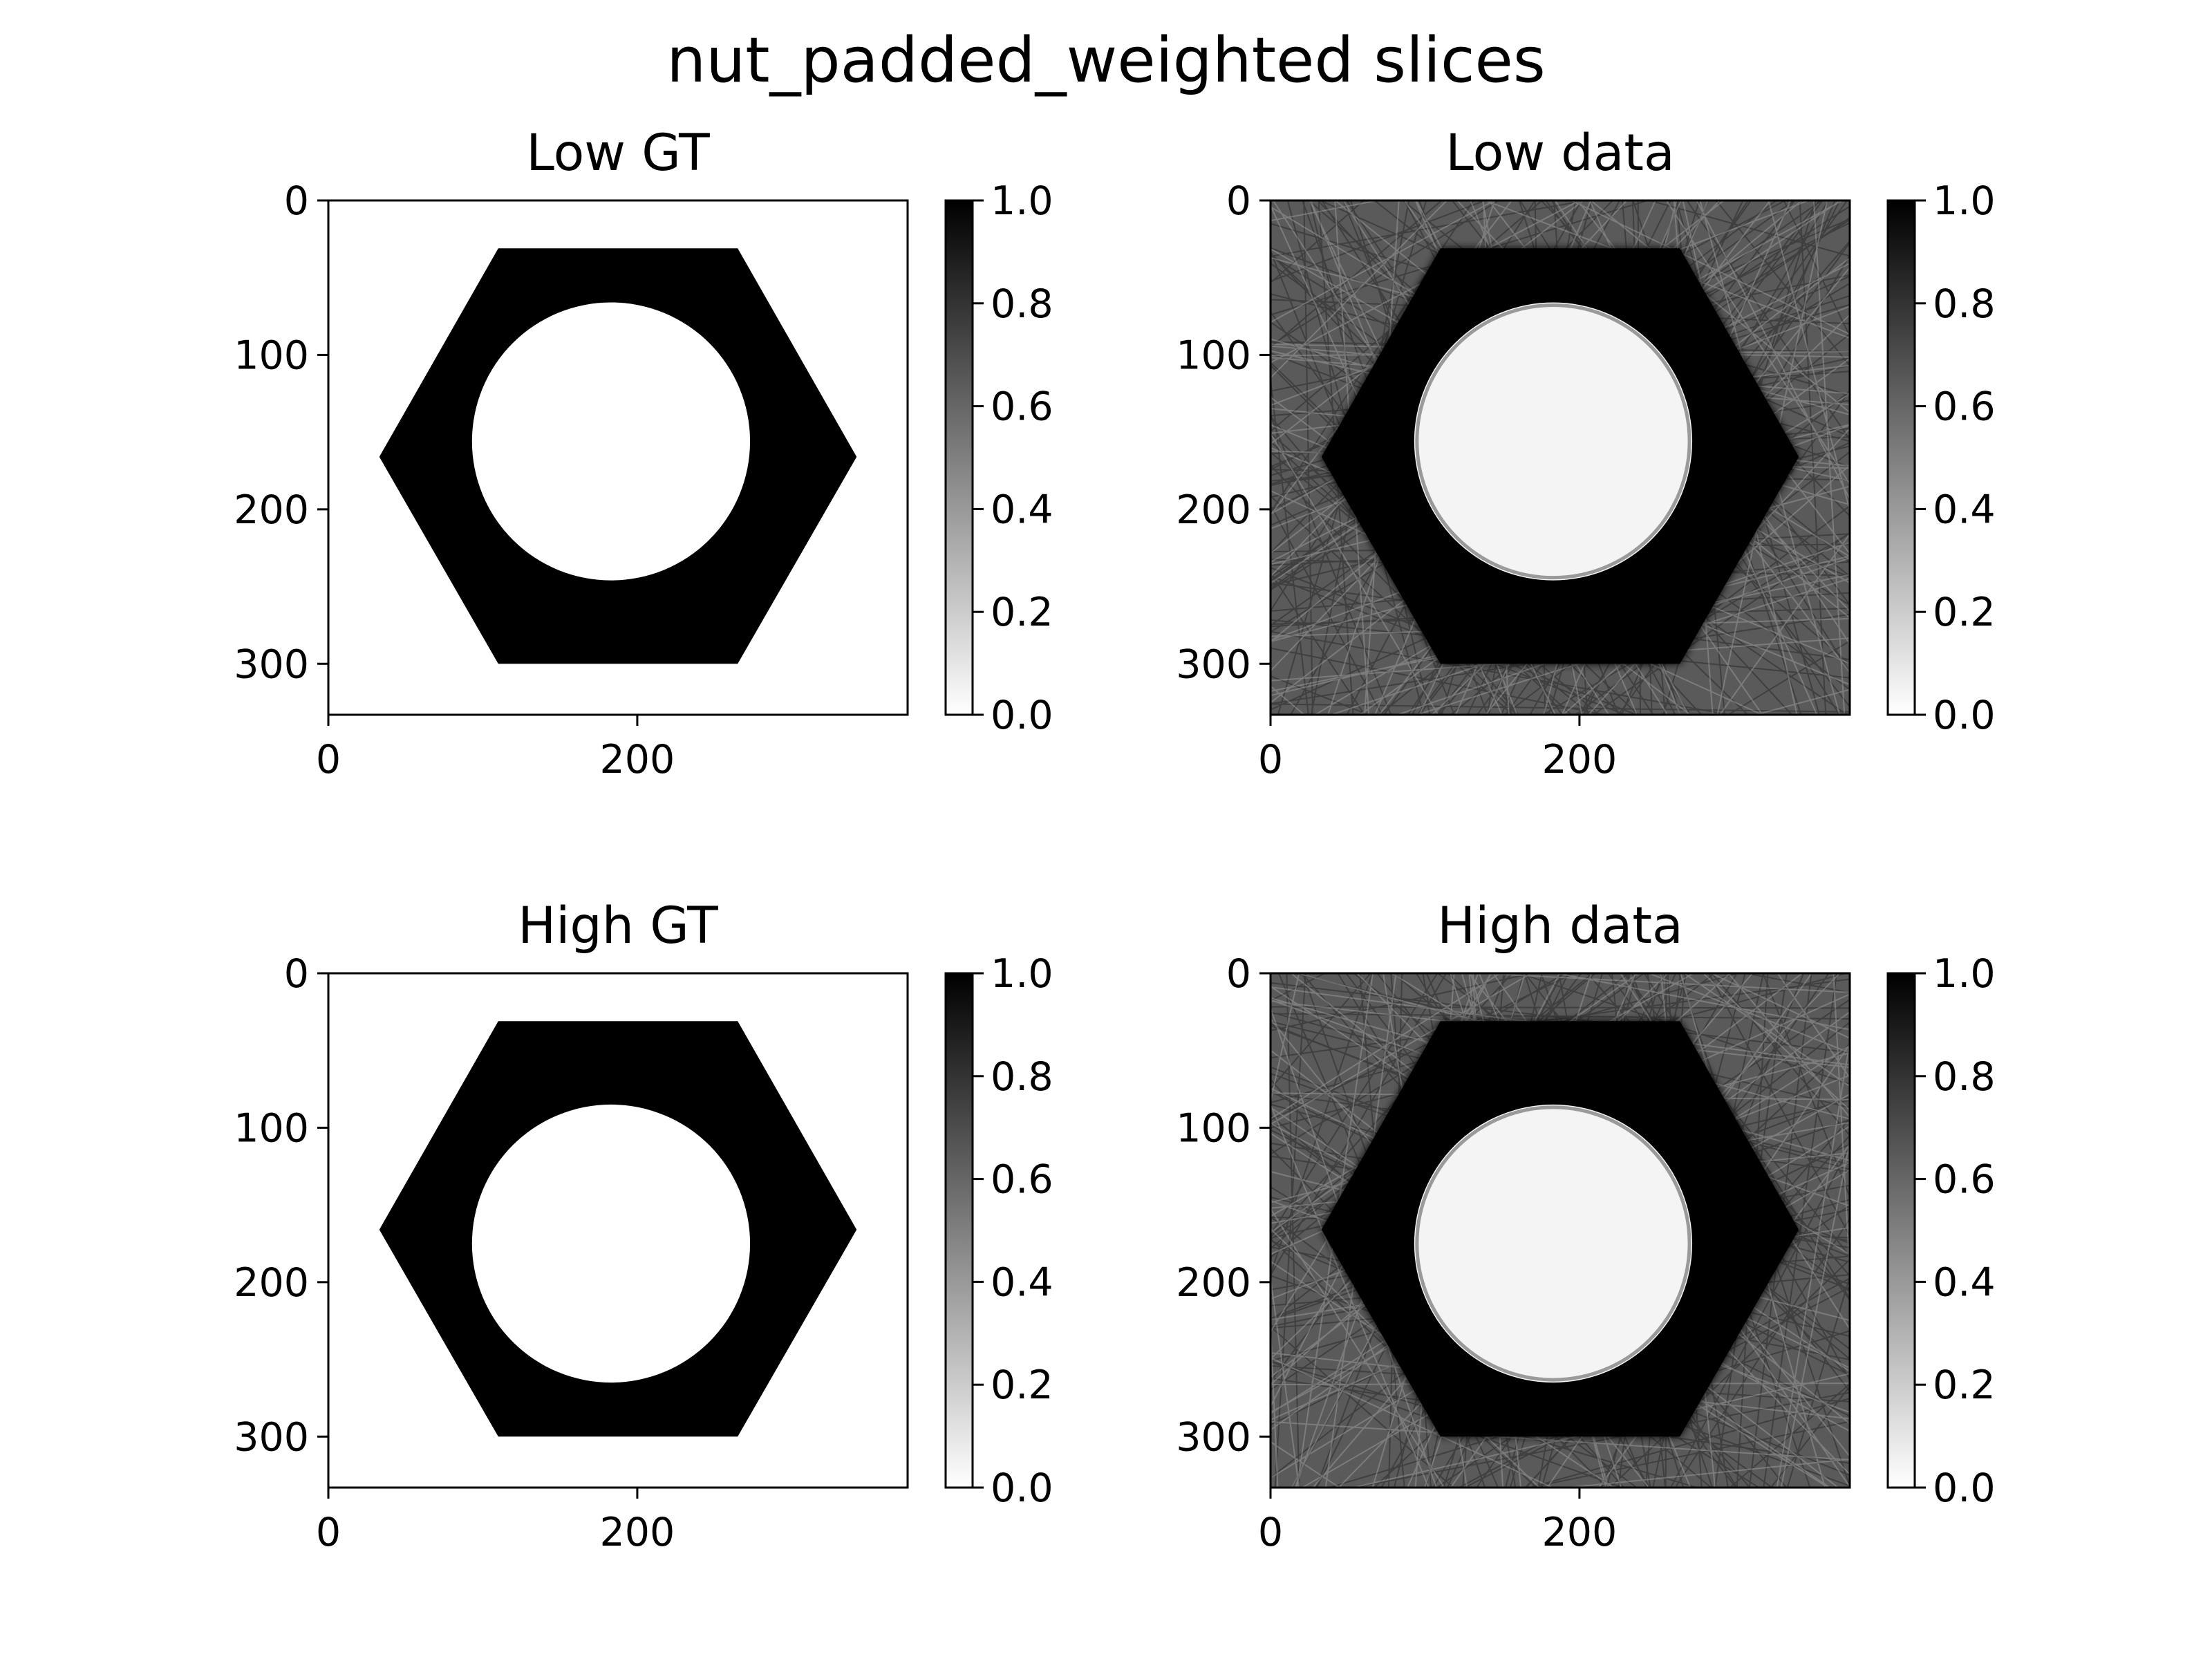 The width and height of the screenshot is (2212, 1659). What do you see at coordinates (1022, 201) in the screenshot?
I see `colorbar-tick-label: 1.0` at bounding box center [1022, 201].